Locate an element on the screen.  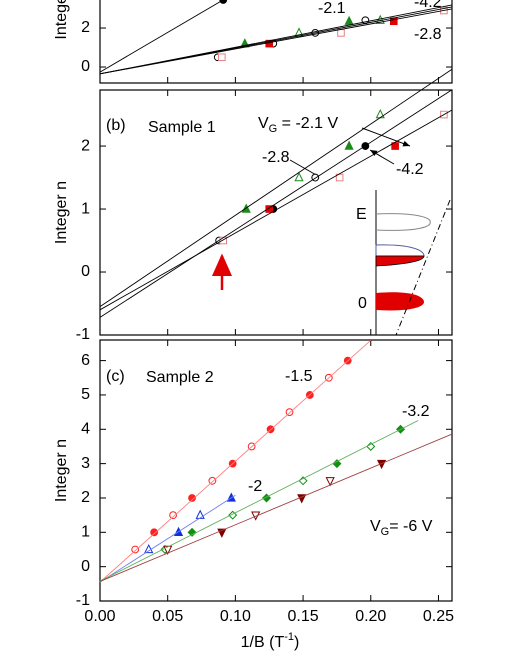
annotation: (c) is located at coordinates (115, 376).